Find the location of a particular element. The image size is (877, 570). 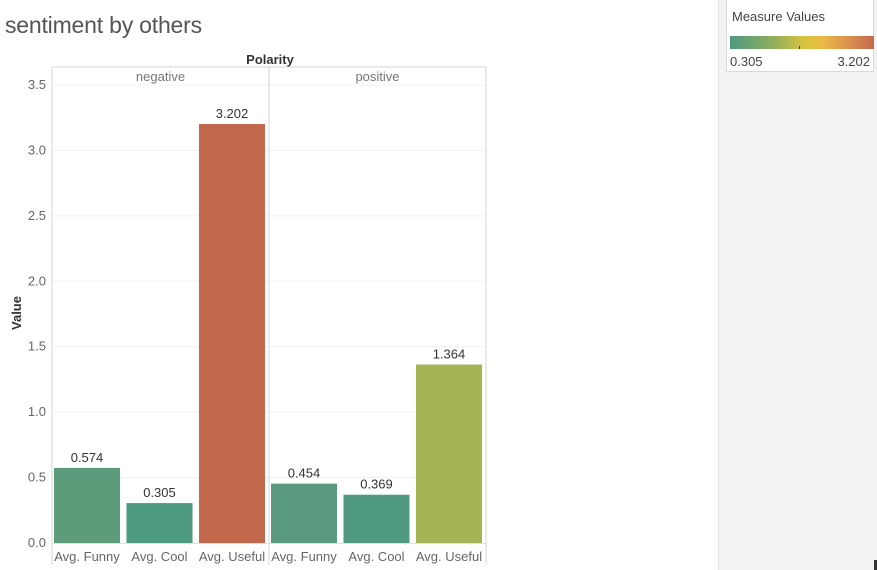

legend-title: Measure Values is located at coordinates (778, 16).